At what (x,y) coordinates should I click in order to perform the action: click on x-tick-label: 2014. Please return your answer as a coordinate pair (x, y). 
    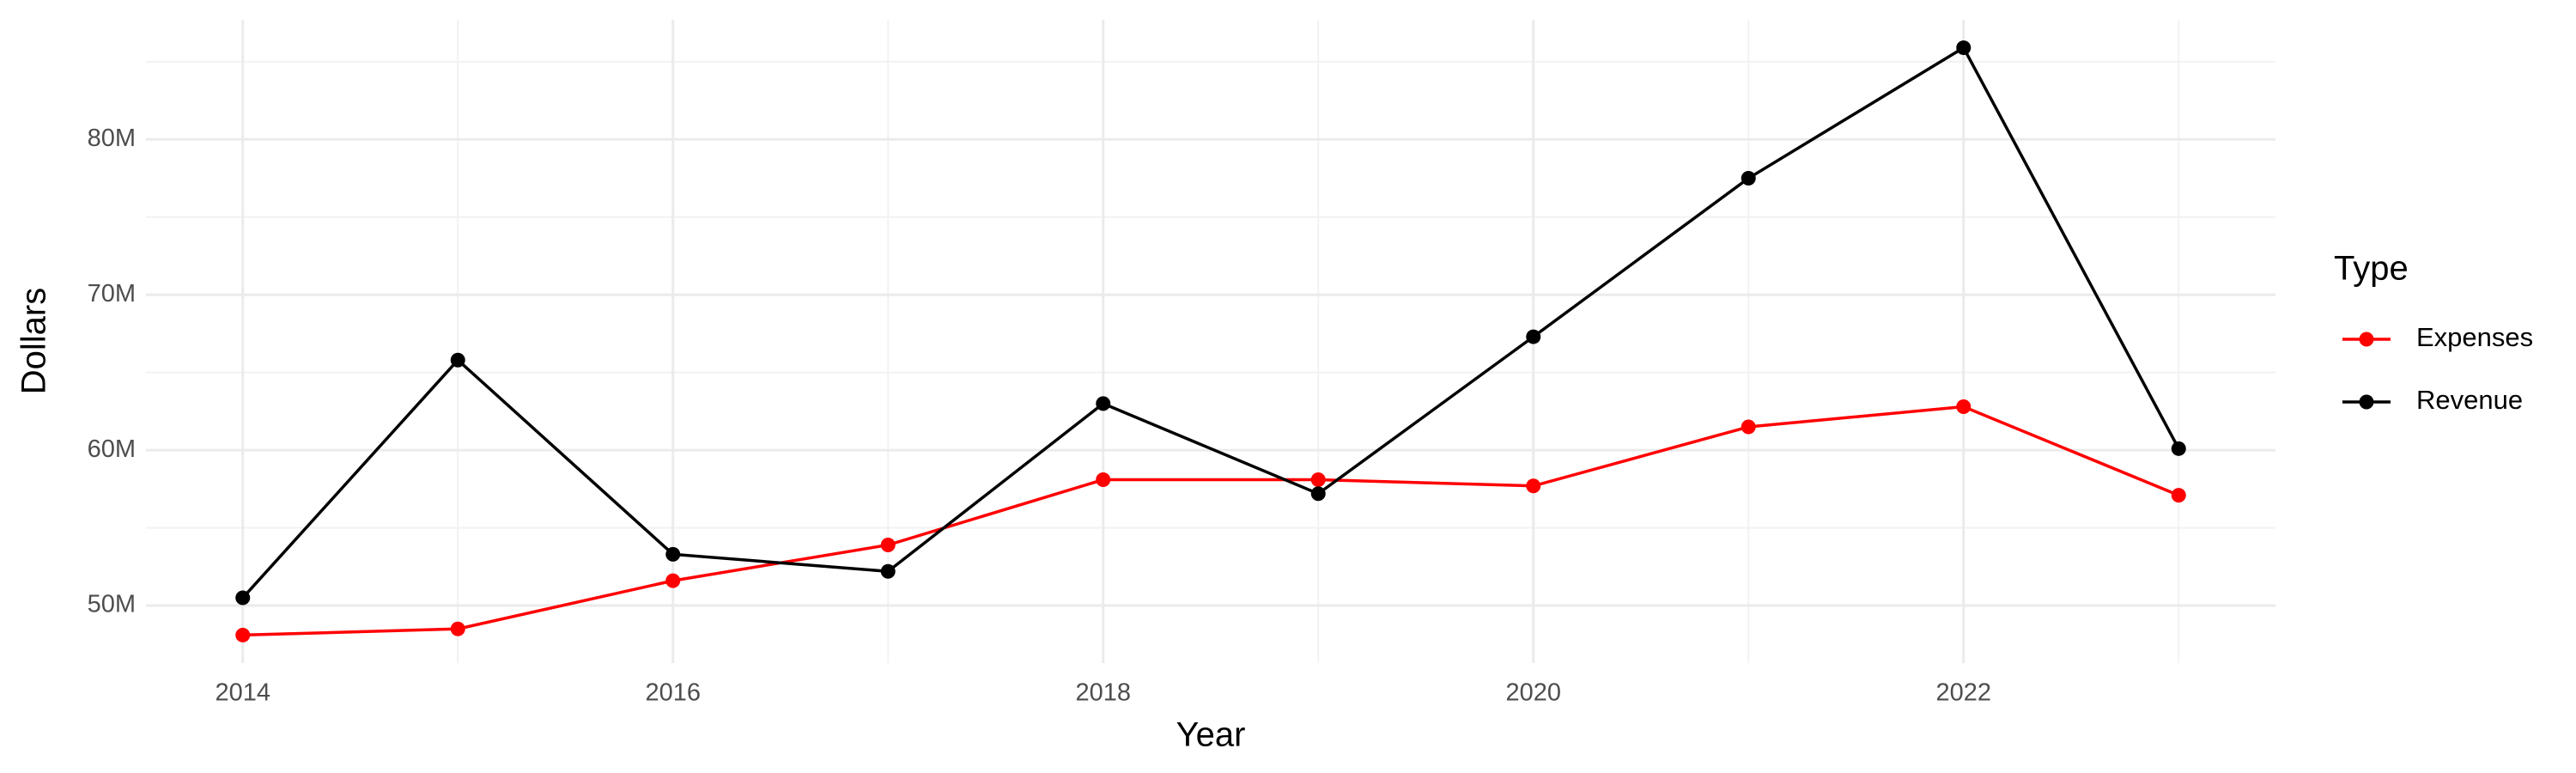
    Looking at the image, I should click on (242, 693).